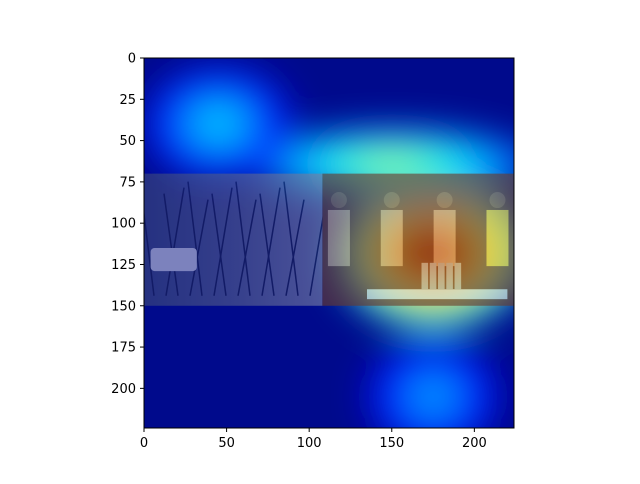  I want to click on x-tick-label: 200, so click(474, 443).